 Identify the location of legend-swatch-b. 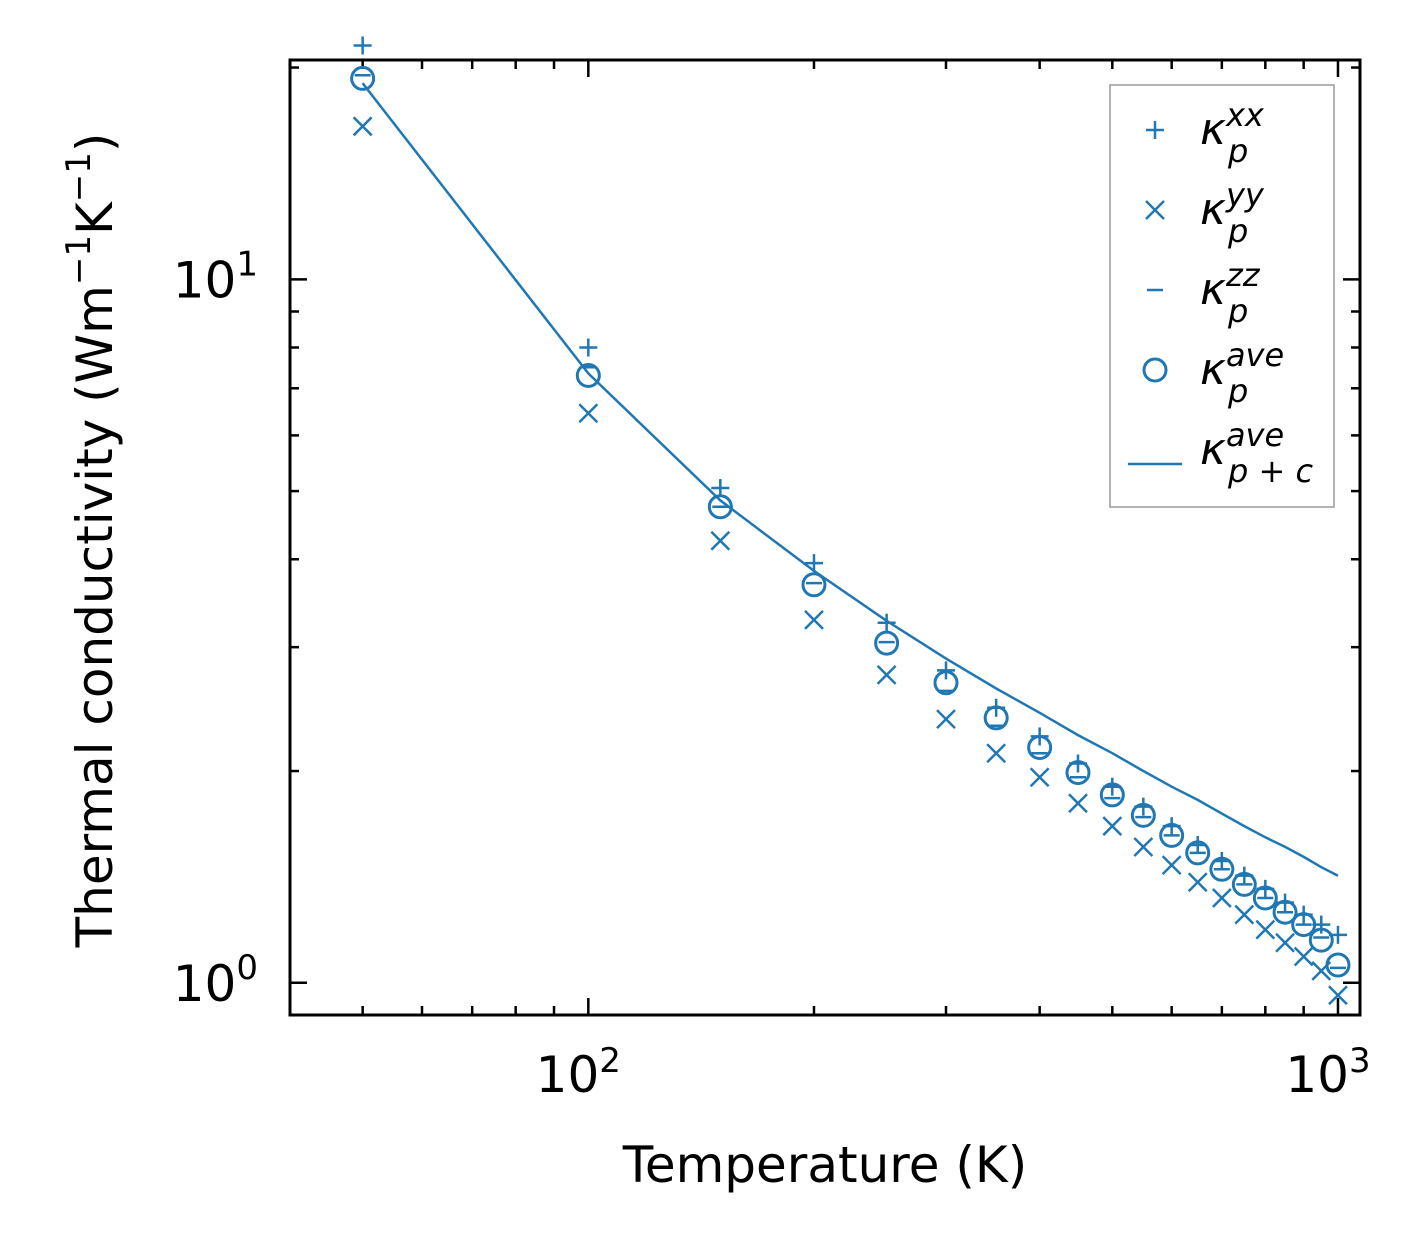
(1155, 210).